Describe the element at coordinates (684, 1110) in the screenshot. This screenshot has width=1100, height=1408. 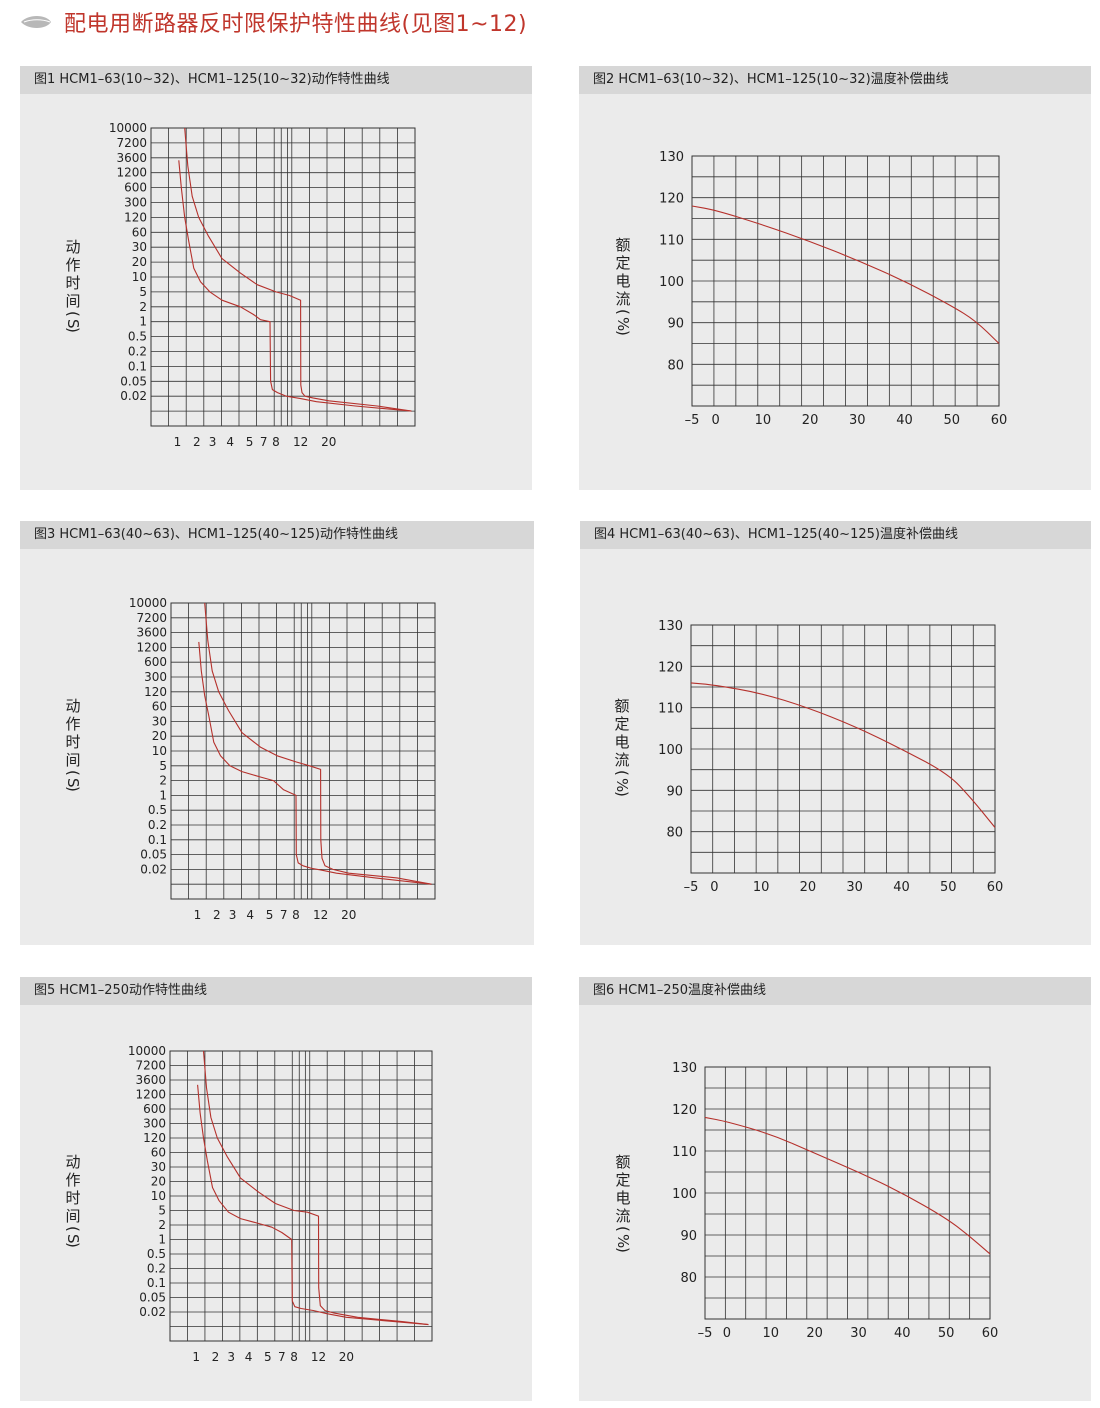
I see `y-tick-label: 120` at that location.